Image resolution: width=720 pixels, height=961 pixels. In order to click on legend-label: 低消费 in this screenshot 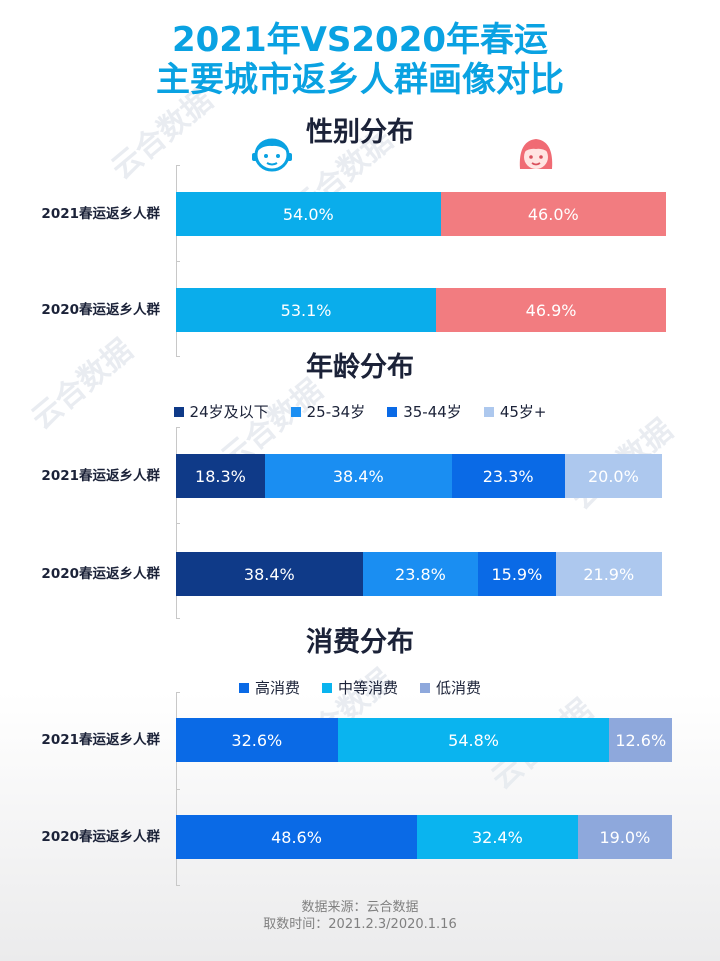, I will do `click(459, 688)`.